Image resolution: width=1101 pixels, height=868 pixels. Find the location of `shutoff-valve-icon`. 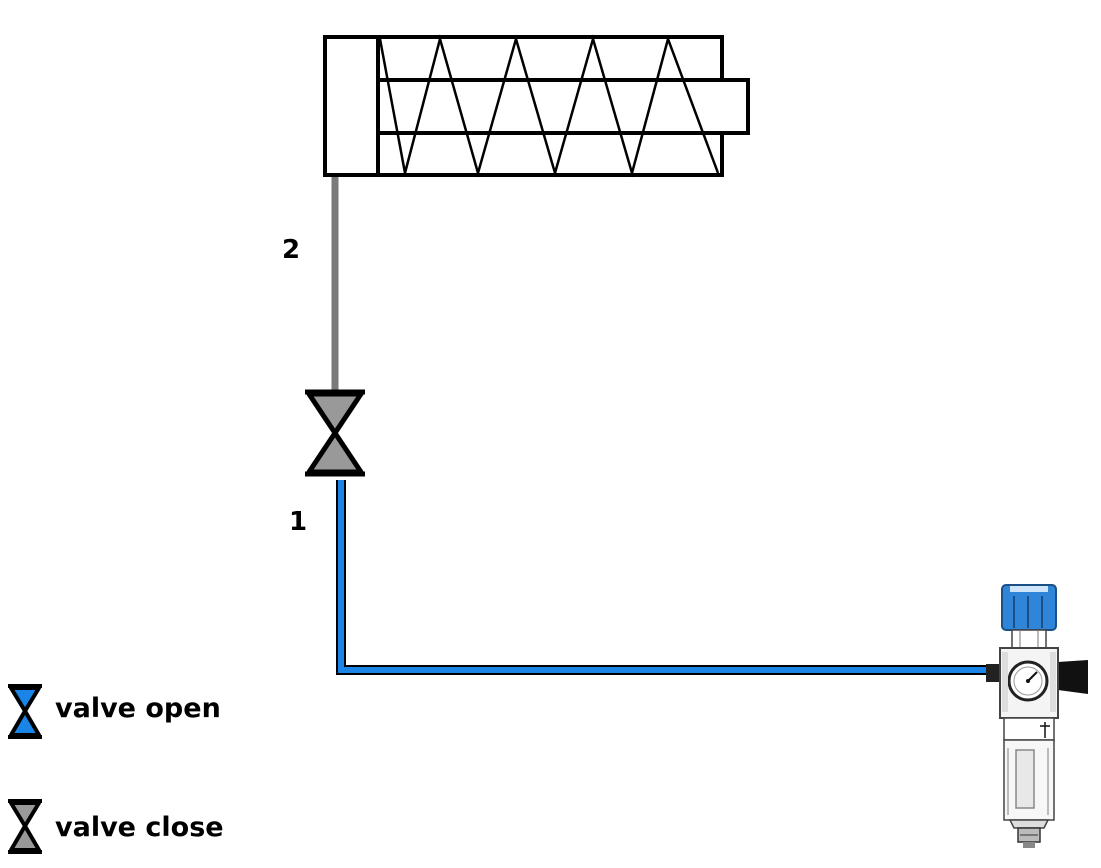

shutoff-valve-icon is located at coordinates (335, 433).